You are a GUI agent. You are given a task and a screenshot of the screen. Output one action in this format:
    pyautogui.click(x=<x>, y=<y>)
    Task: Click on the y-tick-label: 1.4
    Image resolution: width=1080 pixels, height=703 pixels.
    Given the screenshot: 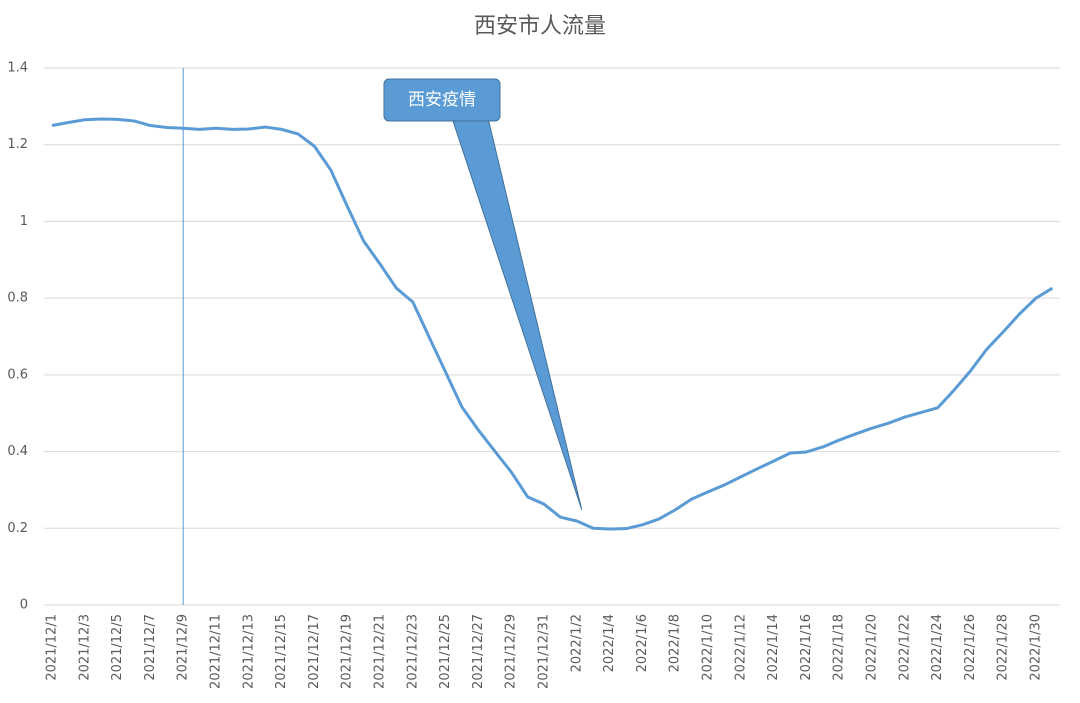 What is the action you would take?
    pyautogui.click(x=17, y=68)
    